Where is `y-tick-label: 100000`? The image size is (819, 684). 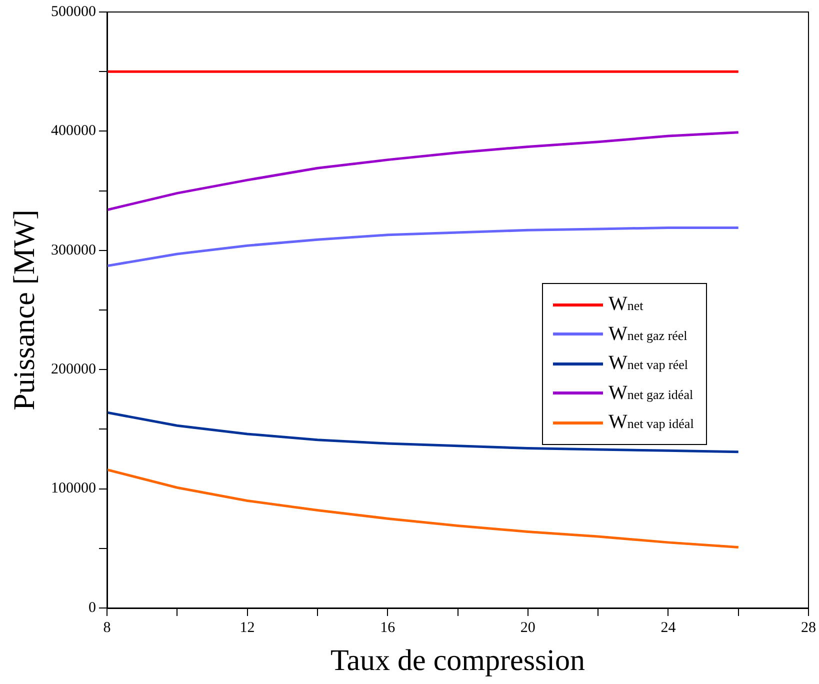
y-tick-label: 100000 is located at coordinates (73, 488).